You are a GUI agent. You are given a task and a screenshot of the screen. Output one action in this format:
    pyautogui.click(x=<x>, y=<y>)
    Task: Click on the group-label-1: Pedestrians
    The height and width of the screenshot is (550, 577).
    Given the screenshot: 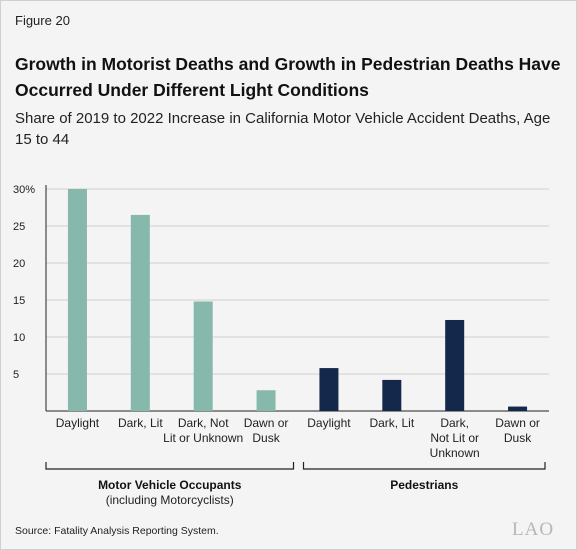 What is the action you would take?
    pyautogui.click(x=424, y=485)
    